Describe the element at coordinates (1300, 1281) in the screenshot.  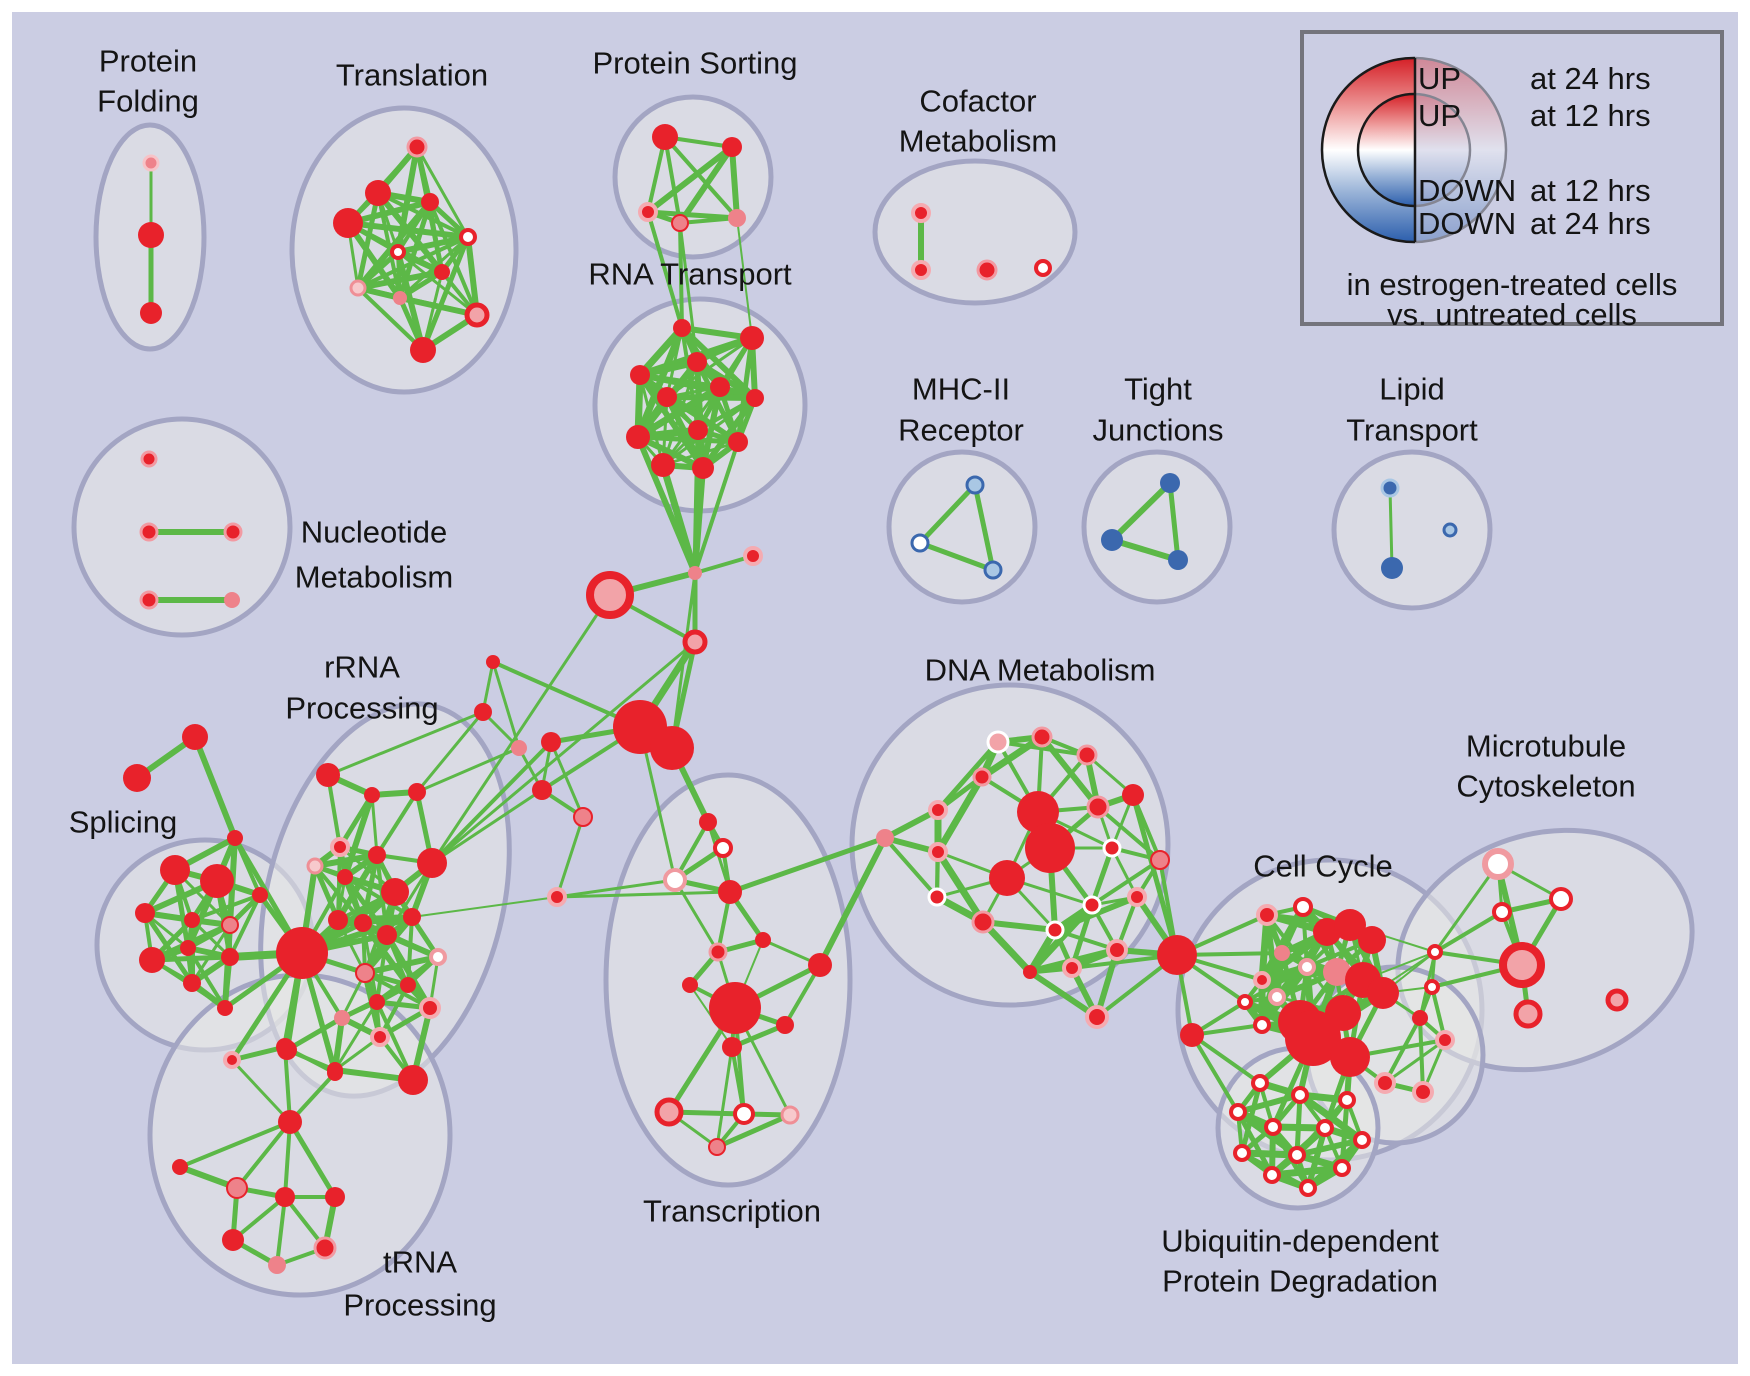
I see `cluster-label-ub: Protein Degradation` at that location.